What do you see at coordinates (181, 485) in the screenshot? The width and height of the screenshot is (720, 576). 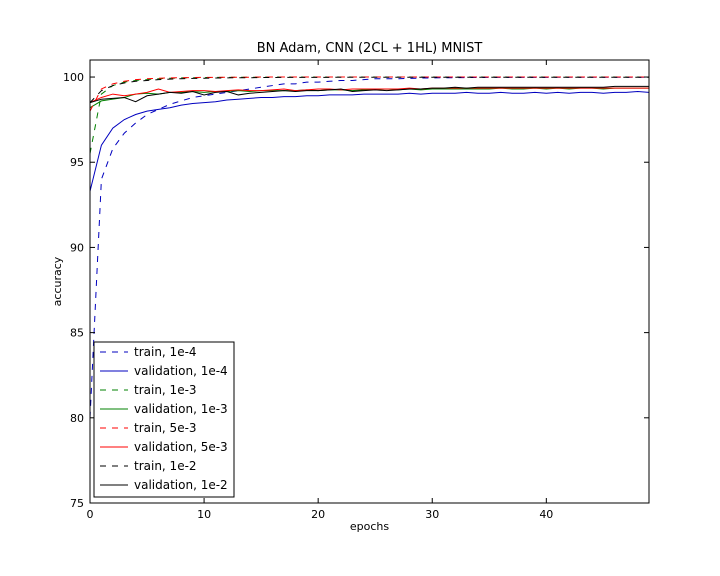 I see `legend-label-7: validation, 1e-2` at bounding box center [181, 485].